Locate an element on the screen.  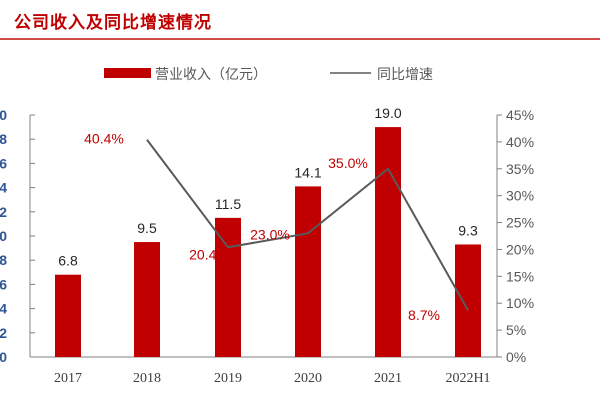
title-divider is located at coordinates (300, 39).